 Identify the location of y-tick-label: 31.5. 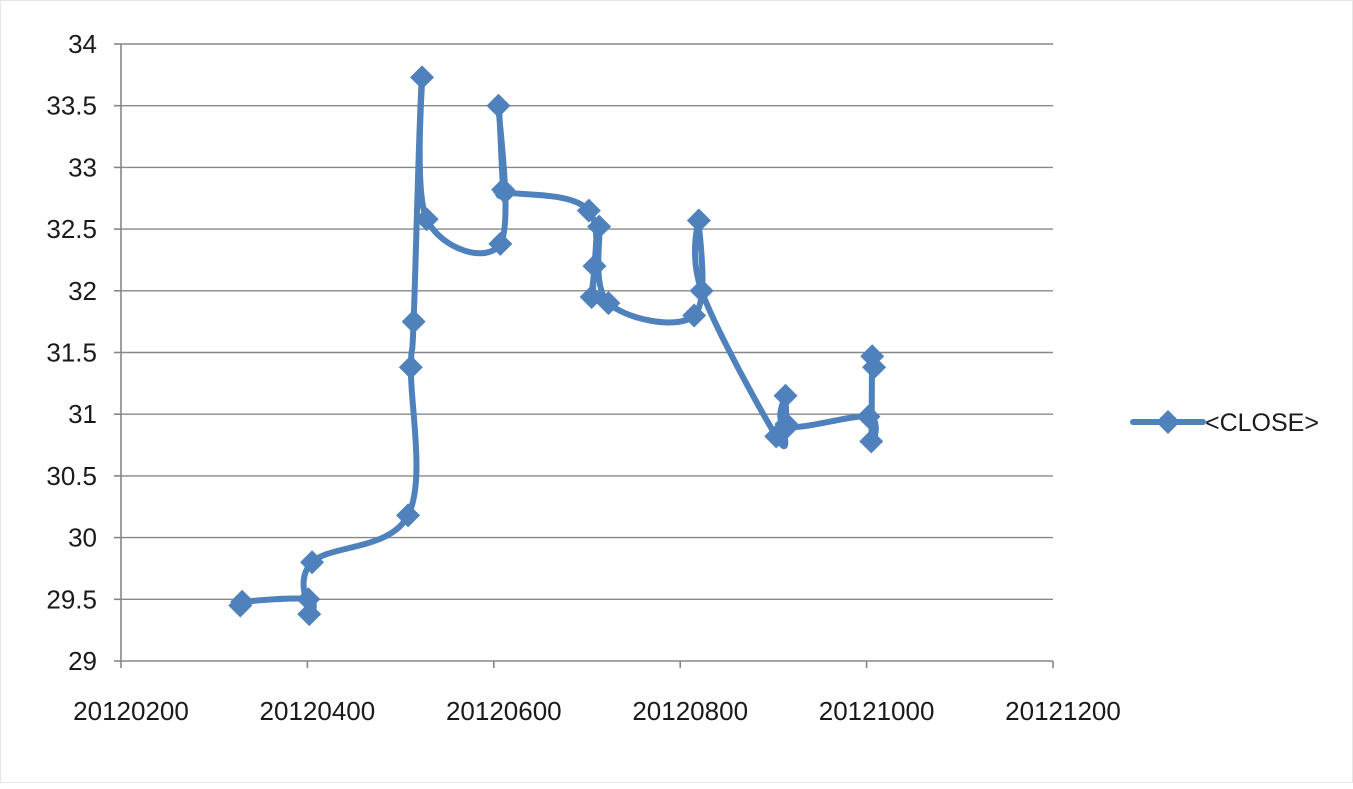
(71, 353).